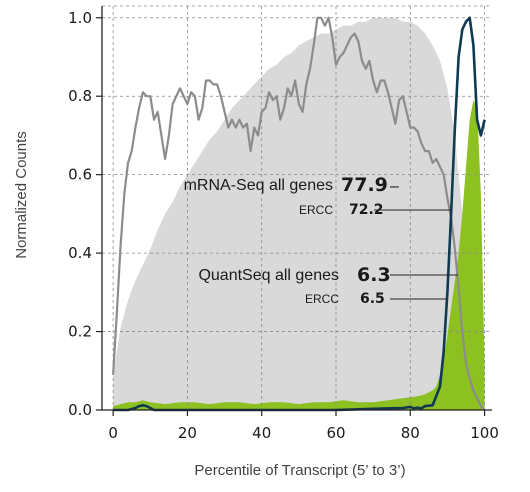 The width and height of the screenshot is (530, 492). Describe the element at coordinates (21, 195) in the screenshot. I see `y-axis-label: Normalized Counts` at that location.